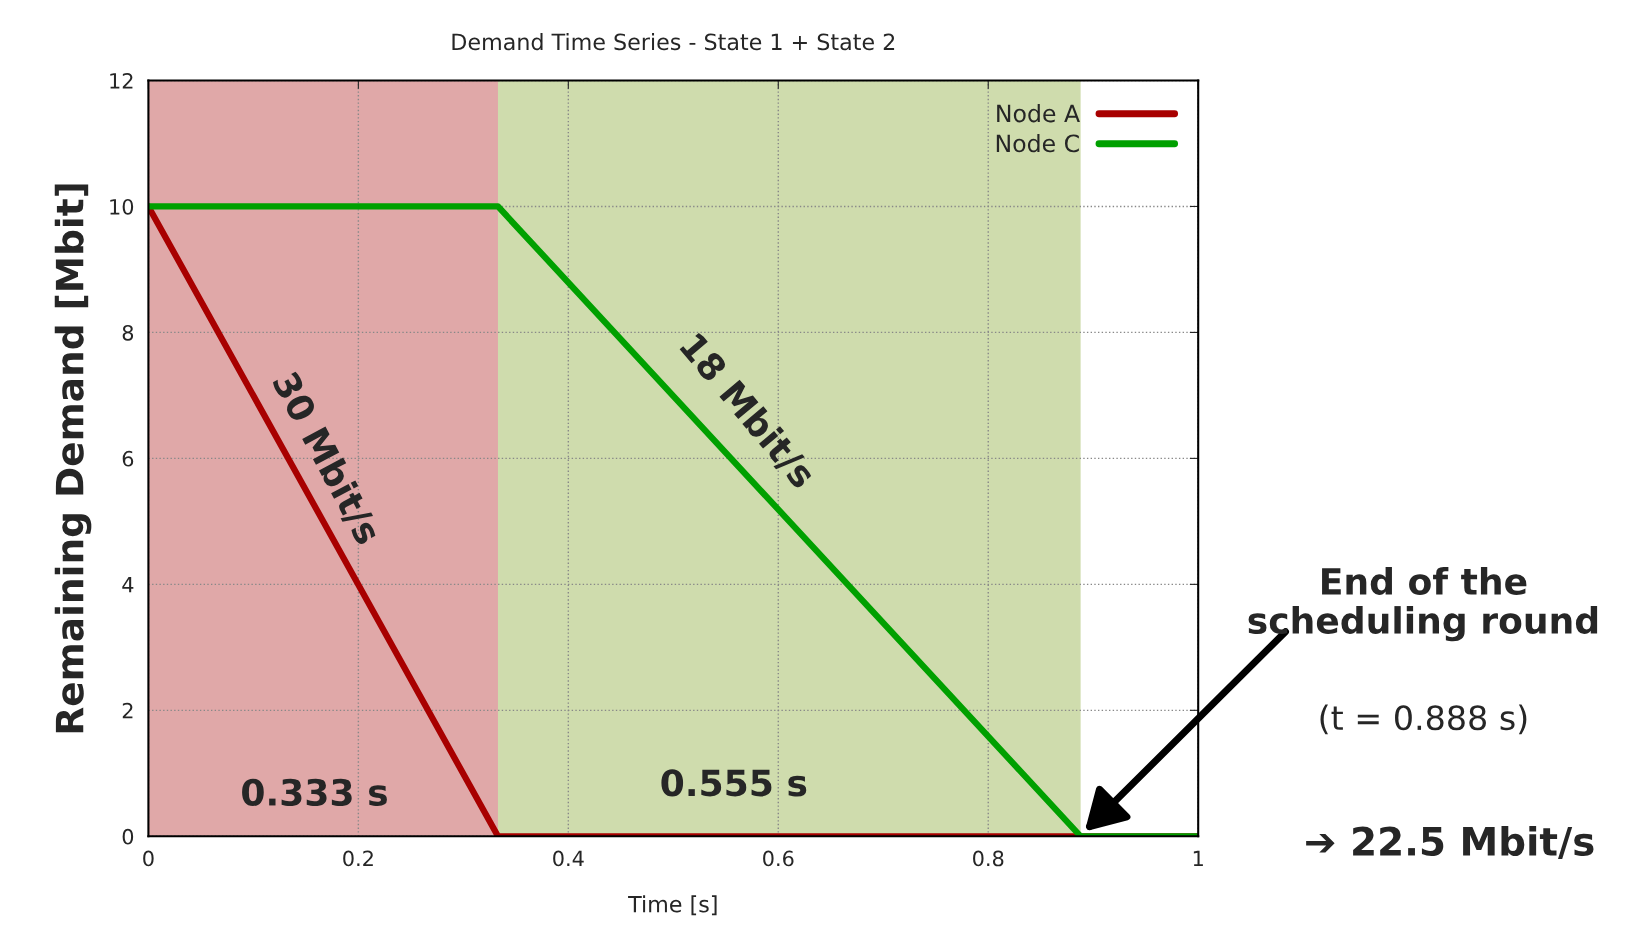  I want to click on y-tick-label: 0, so click(128, 836).